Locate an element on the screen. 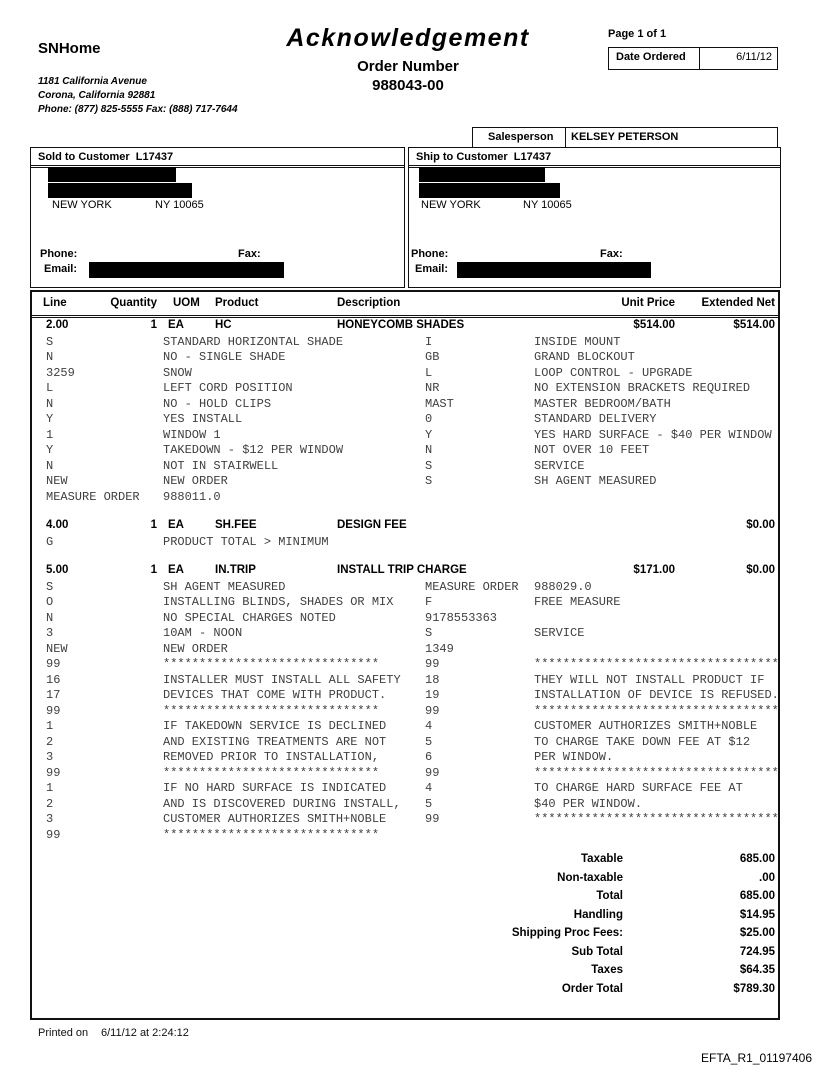 The image size is (816, 1073). col-header-extended-net: Extended Net is located at coordinates (738, 303).